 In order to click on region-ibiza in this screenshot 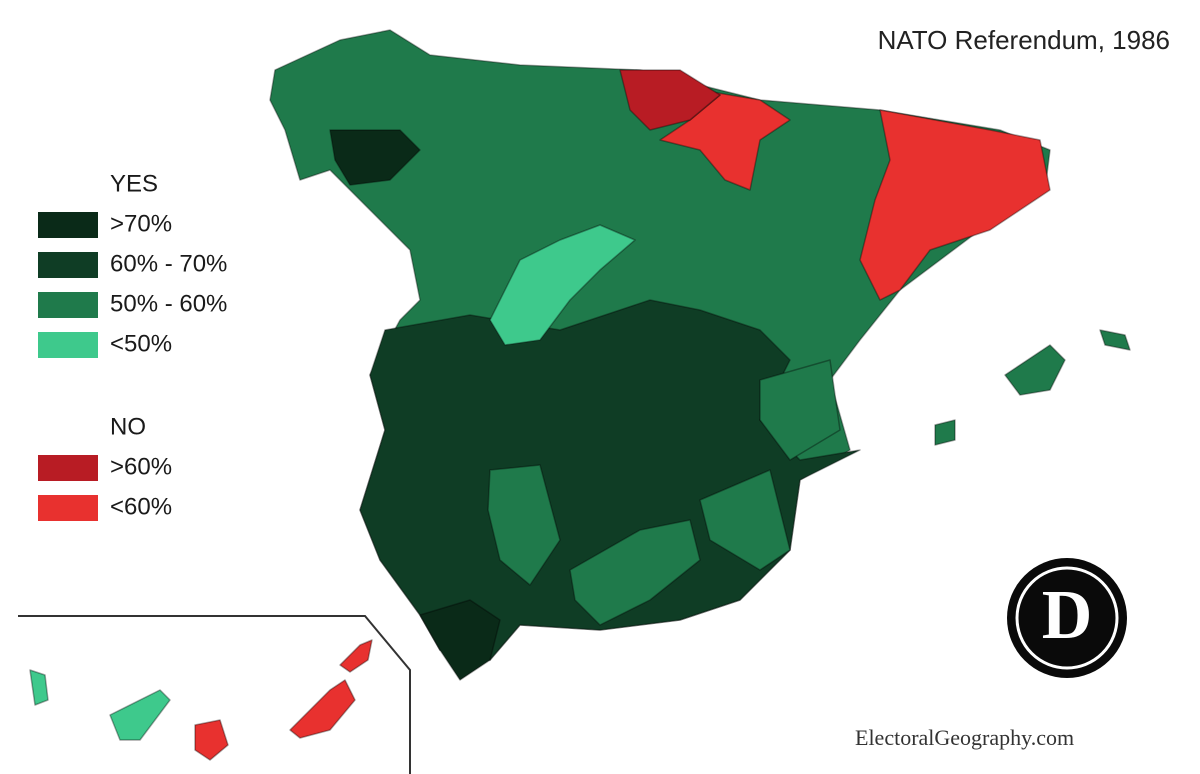, I will do `click(945, 432)`.